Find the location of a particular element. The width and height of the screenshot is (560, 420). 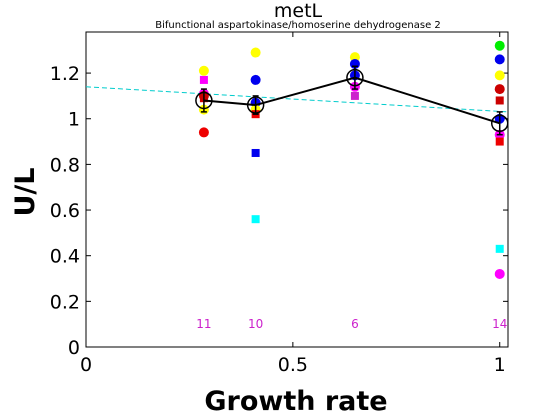

y-tick-label: 0.8 is located at coordinates (65, 165).